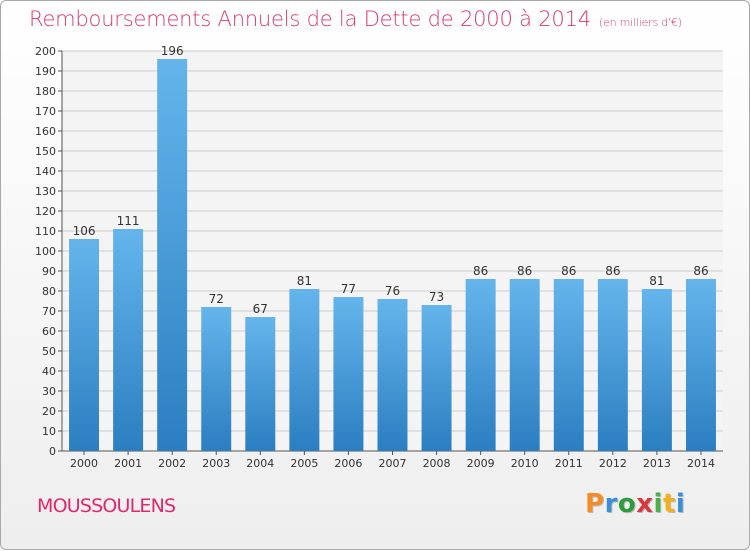 This screenshot has width=750, height=551. What do you see at coordinates (45, 91) in the screenshot?
I see `y-tick-label: 180` at bounding box center [45, 91].